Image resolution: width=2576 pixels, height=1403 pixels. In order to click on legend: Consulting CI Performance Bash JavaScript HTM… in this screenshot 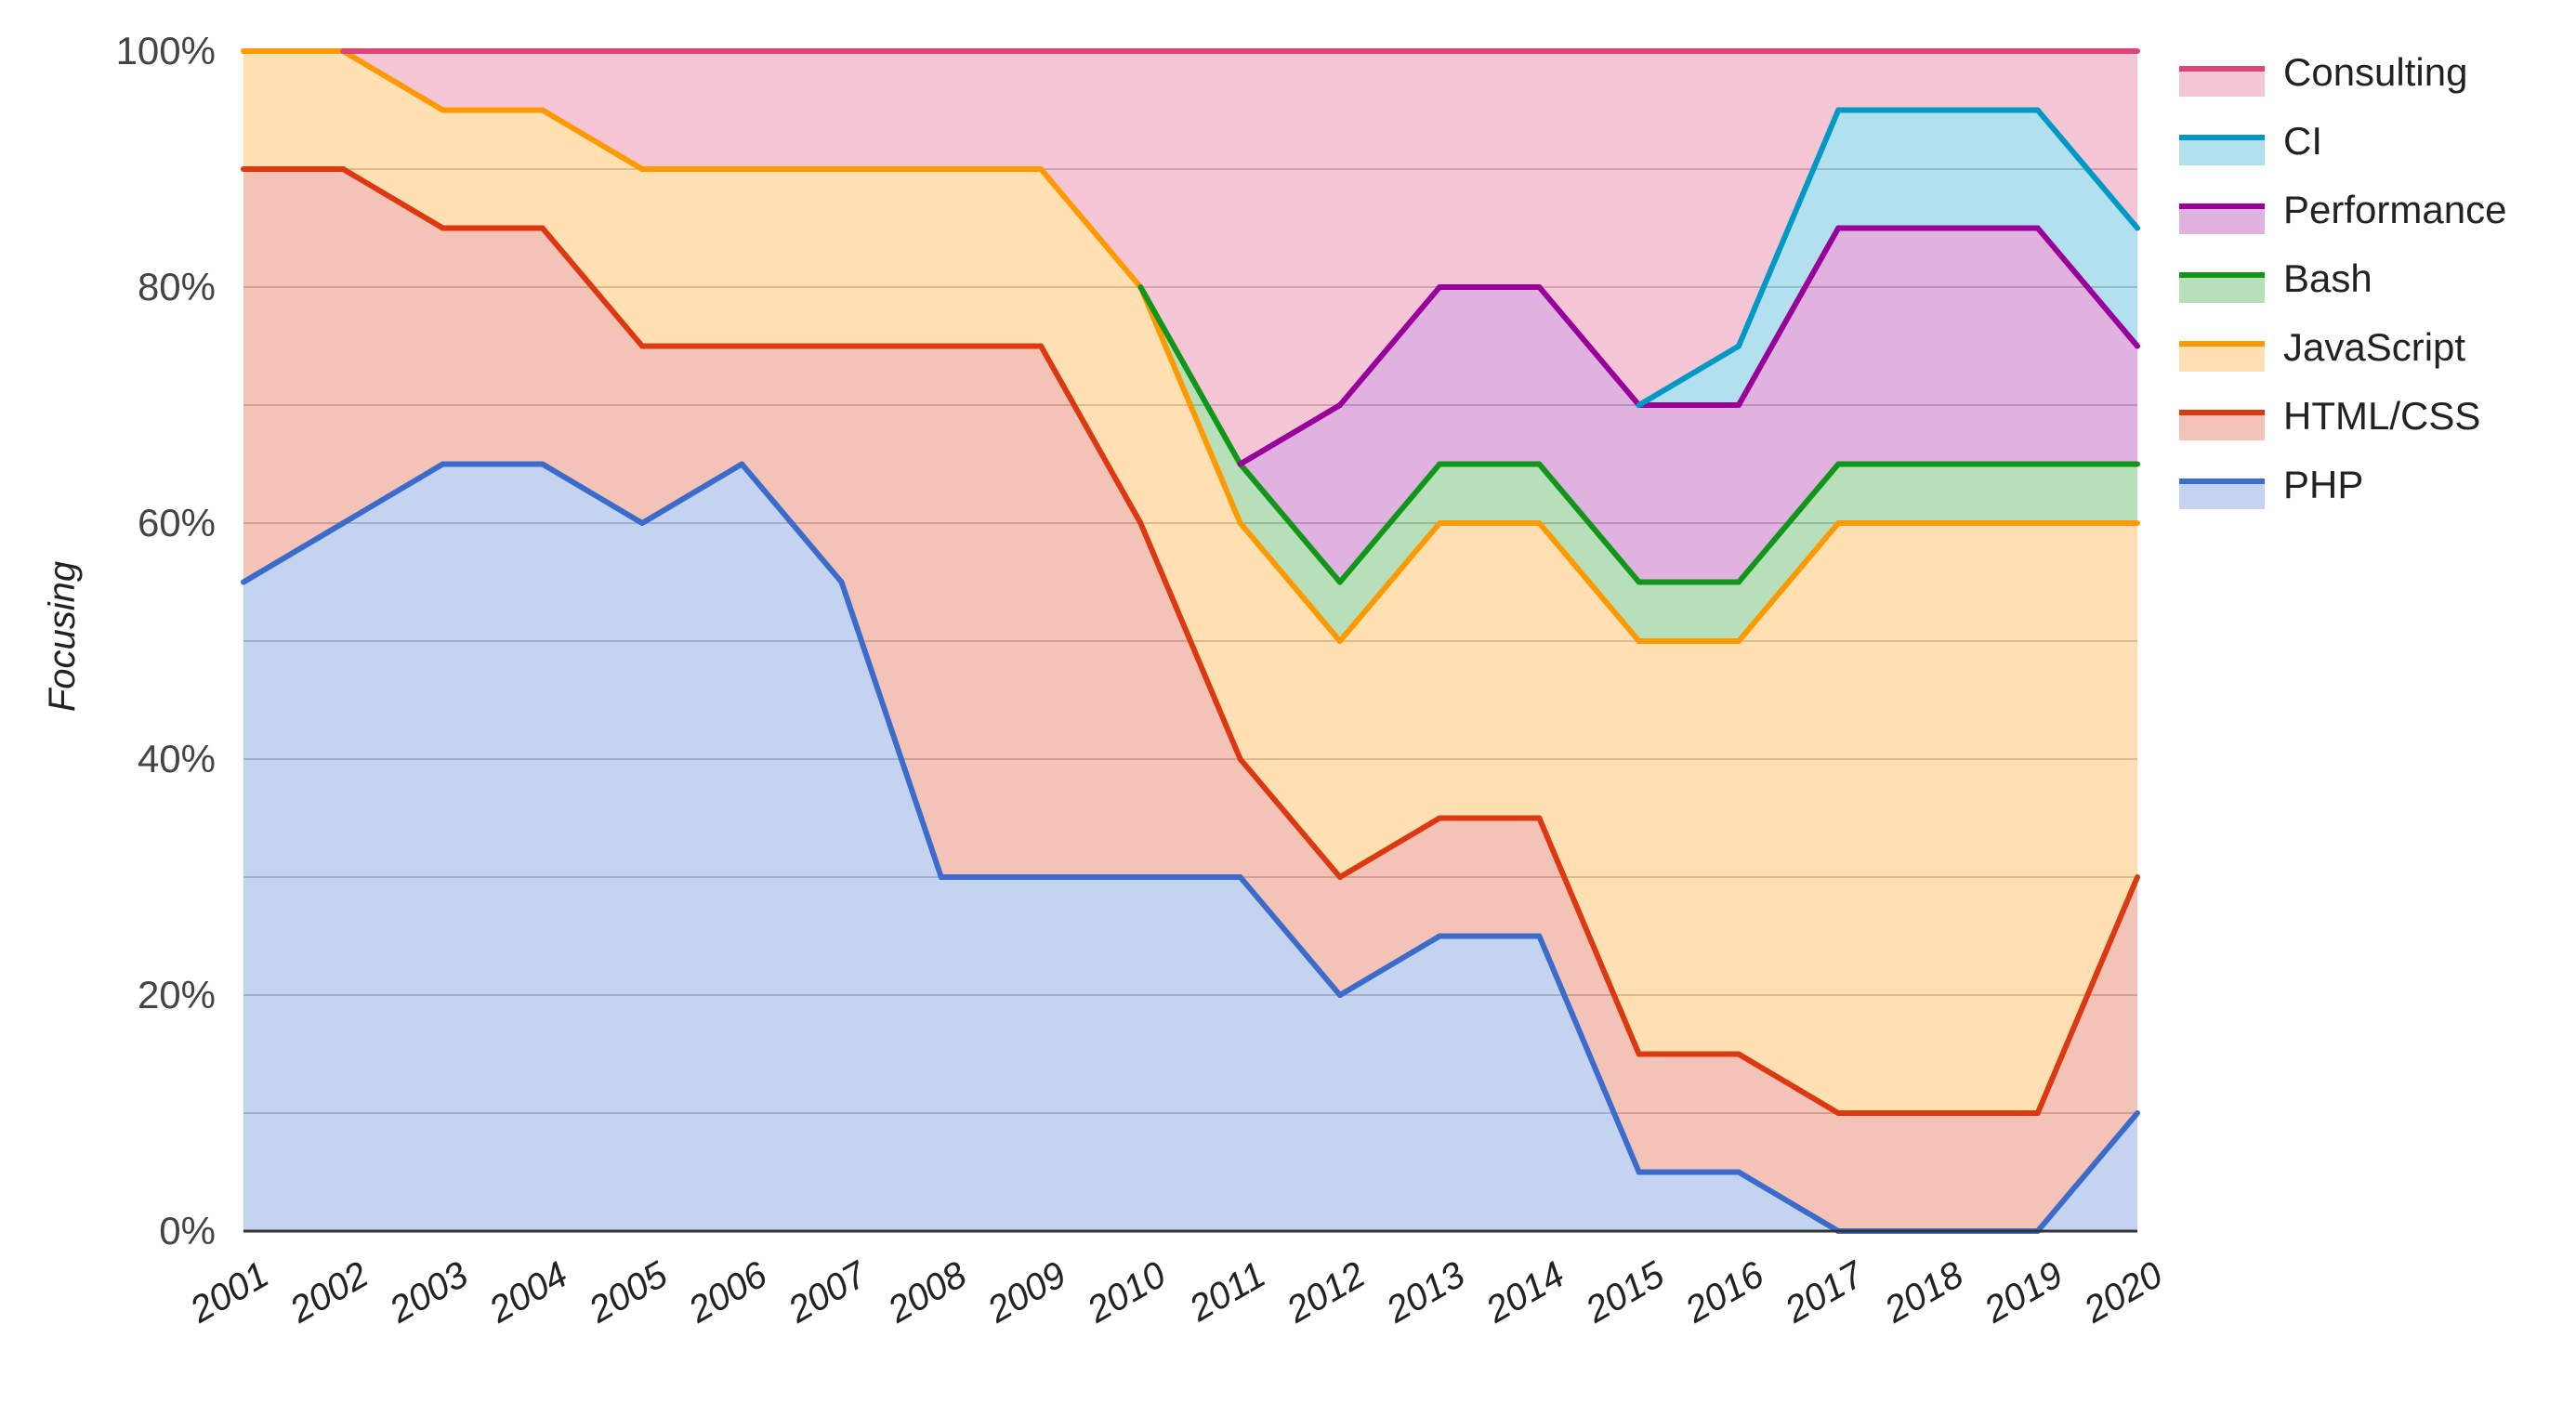, I will do `click(2342, 279)`.